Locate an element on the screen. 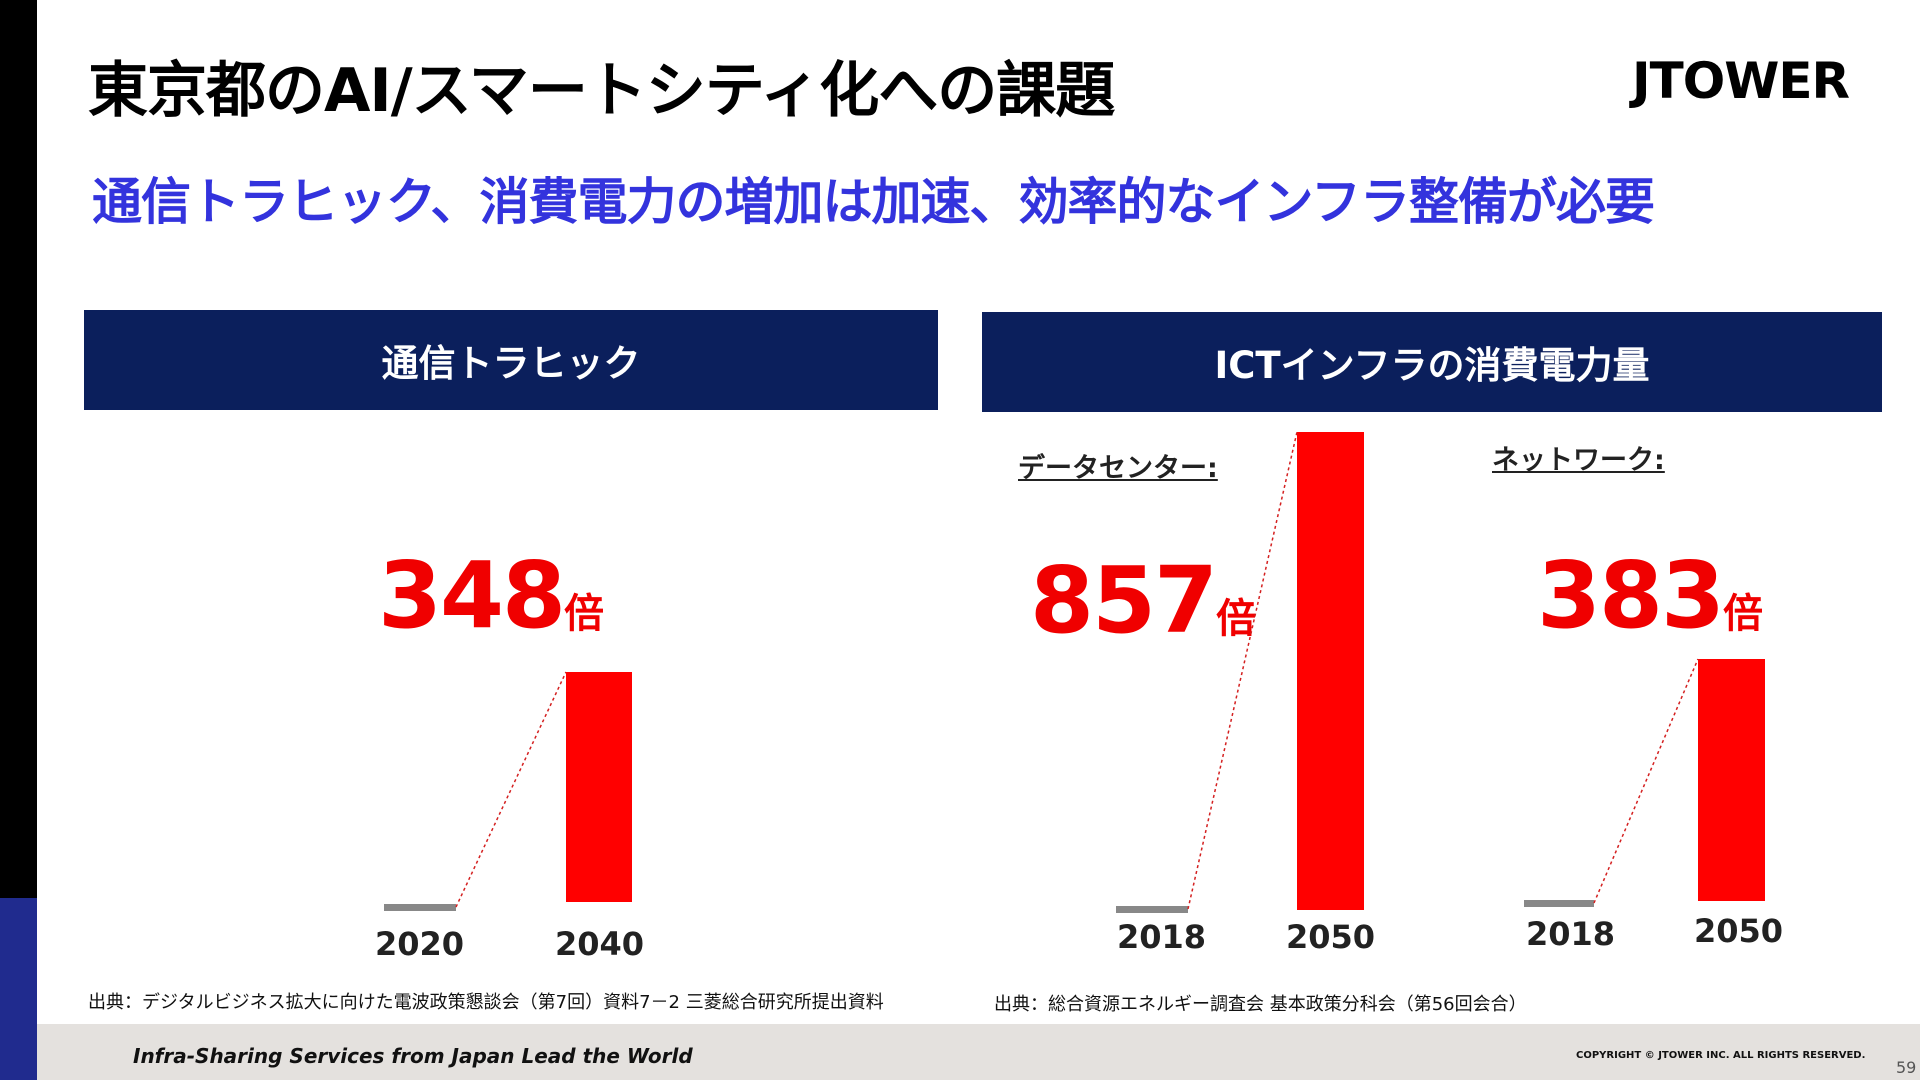  company-logo: JTOWER is located at coordinates (1741, 81).